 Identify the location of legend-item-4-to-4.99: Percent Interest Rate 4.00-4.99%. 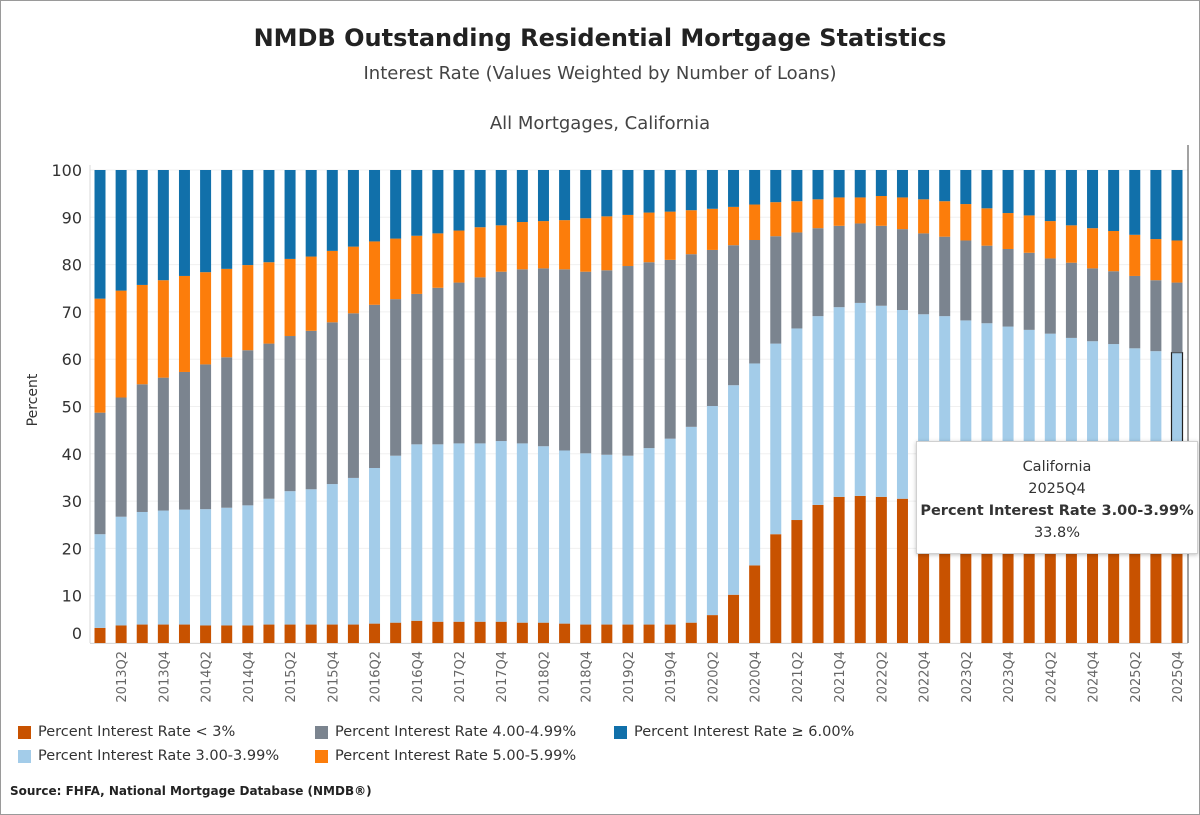
(445, 732).